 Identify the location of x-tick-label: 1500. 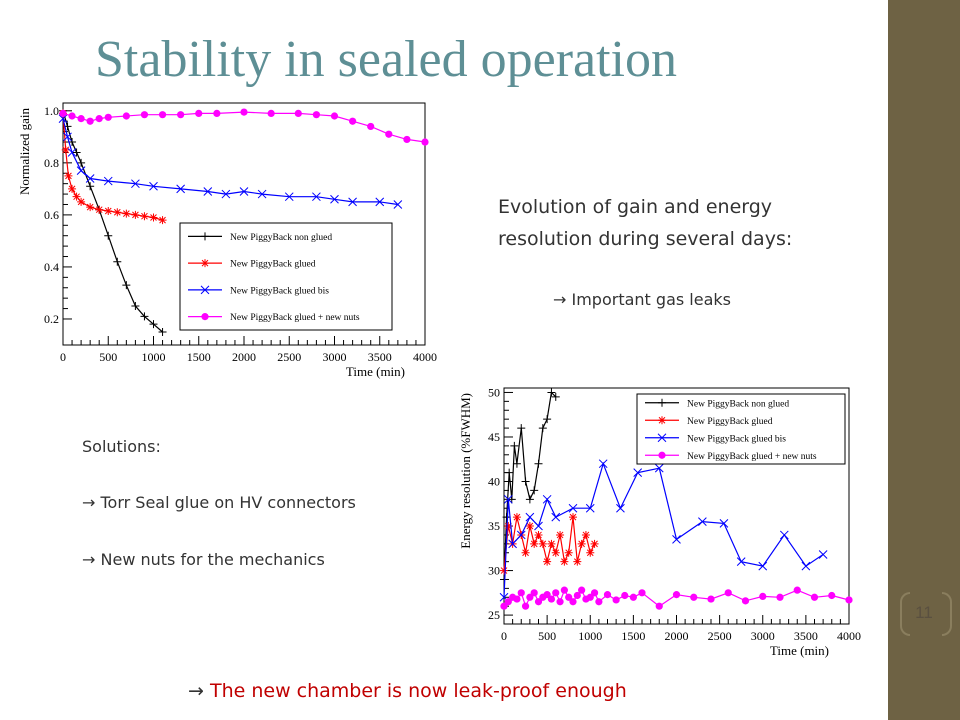
(633, 636).